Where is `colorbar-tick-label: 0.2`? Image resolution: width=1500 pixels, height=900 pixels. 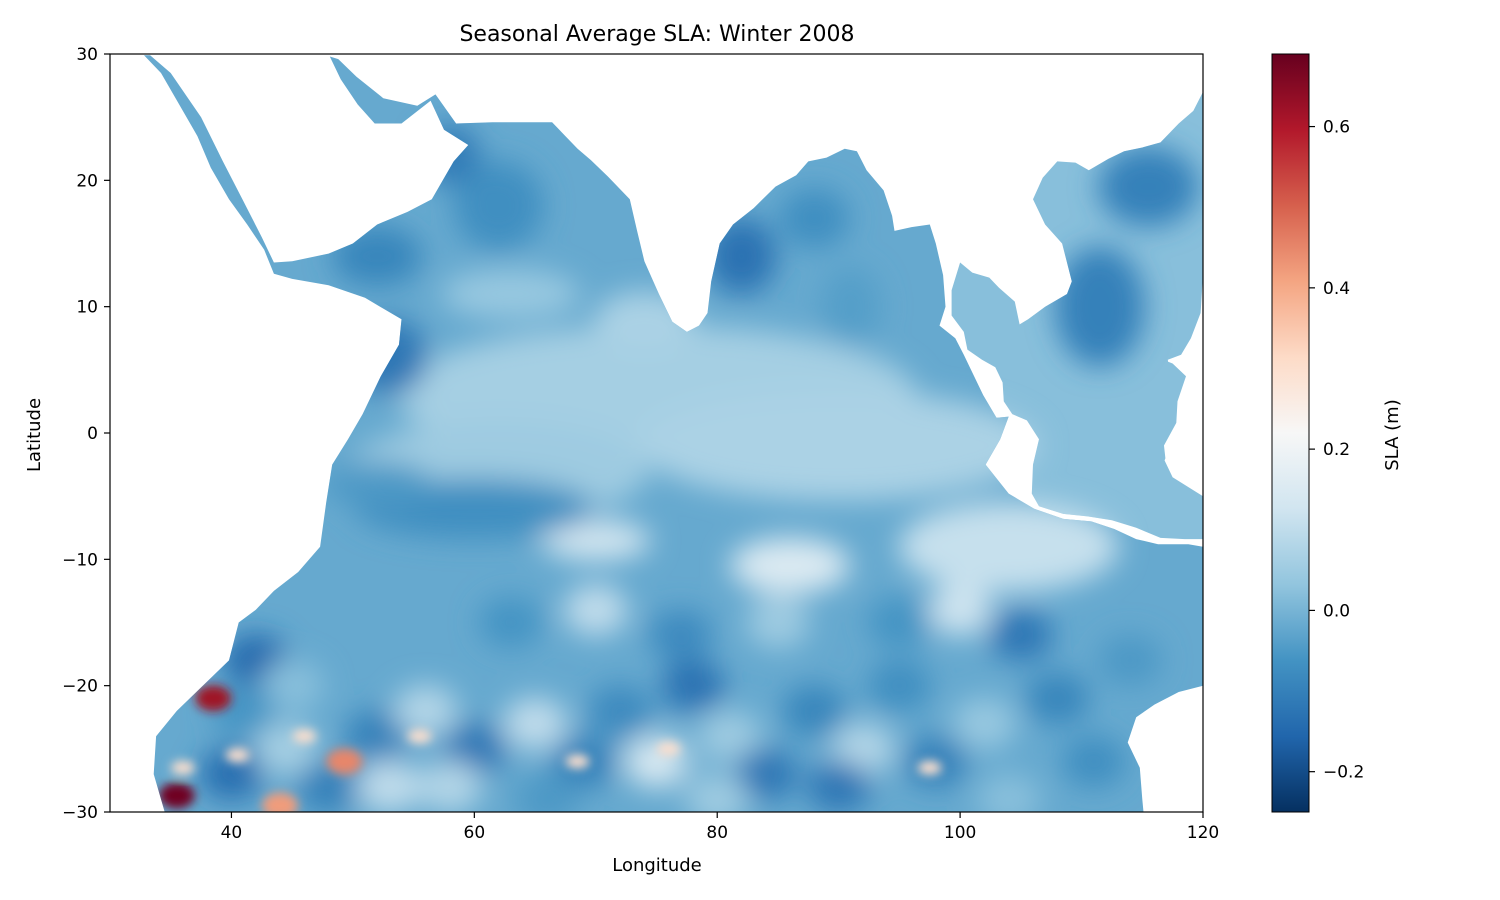 colorbar-tick-label: 0.2 is located at coordinates (1336, 450).